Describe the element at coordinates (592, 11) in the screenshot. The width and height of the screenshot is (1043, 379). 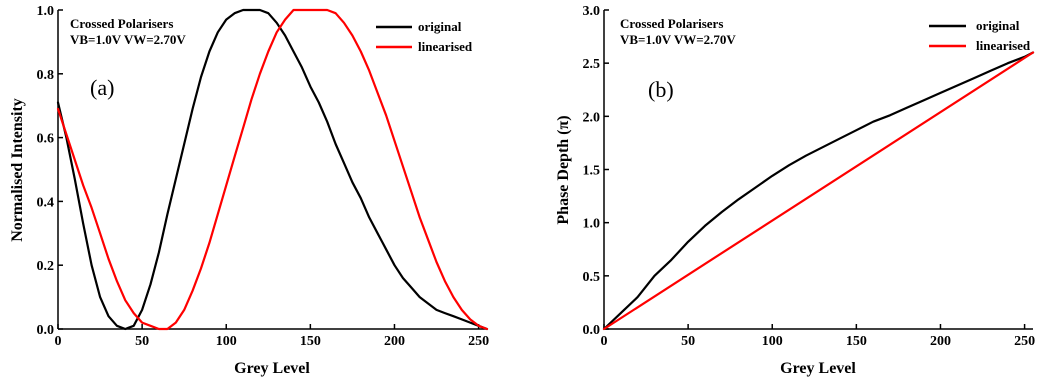
I see `y-tick-label: 3.0` at that location.